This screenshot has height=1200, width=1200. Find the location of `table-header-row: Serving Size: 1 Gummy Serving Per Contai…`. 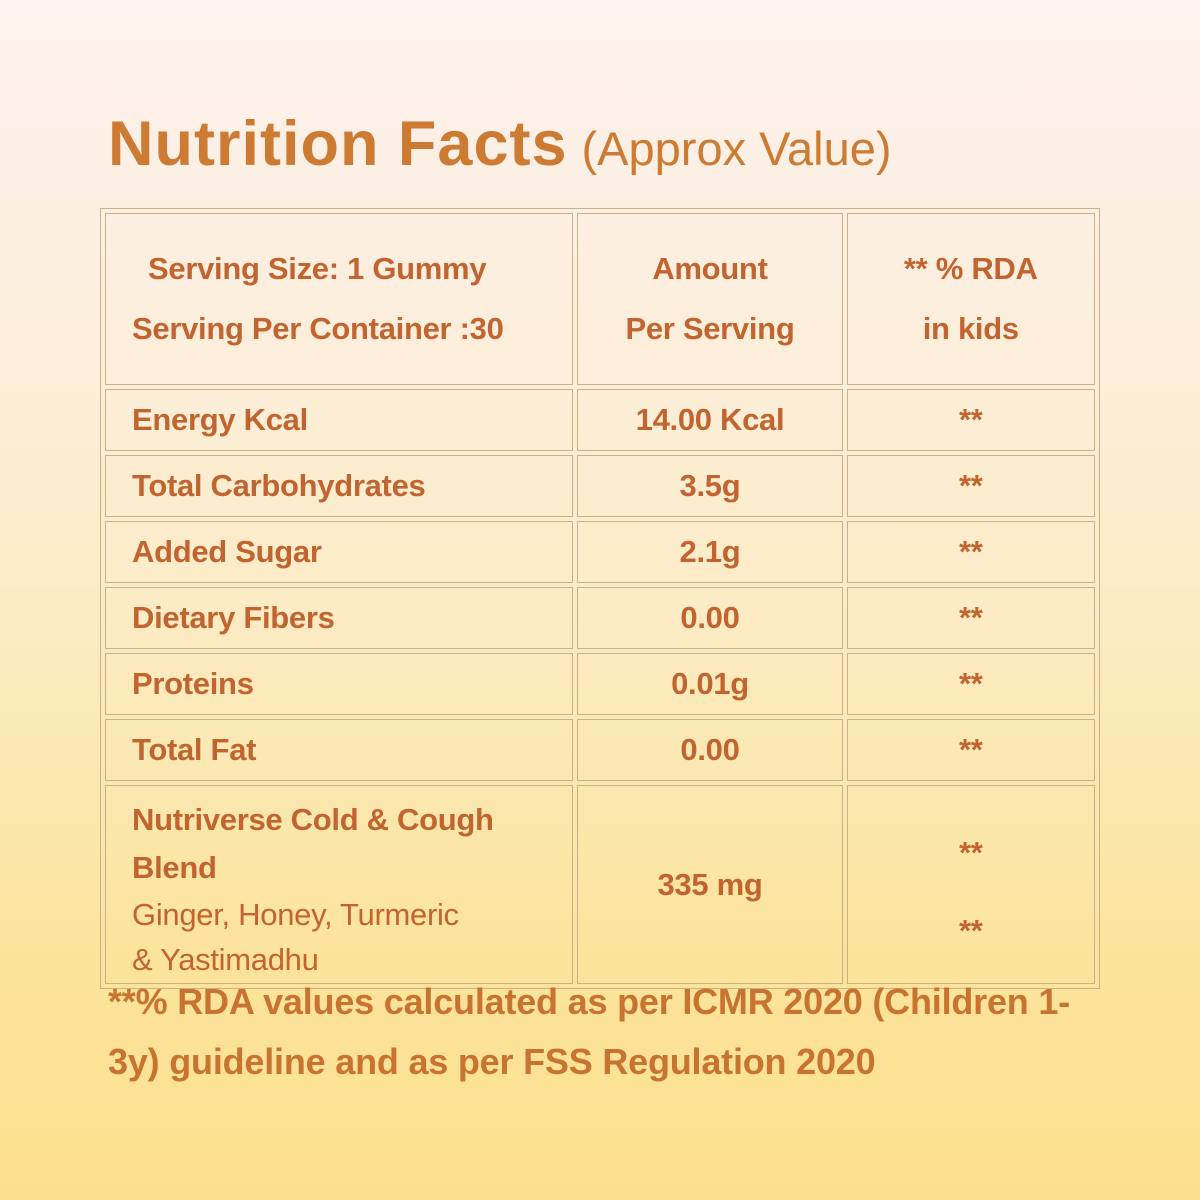

table-header-row: Serving Size: 1 Gummy Serving Per Contai… is located at coordinates (600, 299).